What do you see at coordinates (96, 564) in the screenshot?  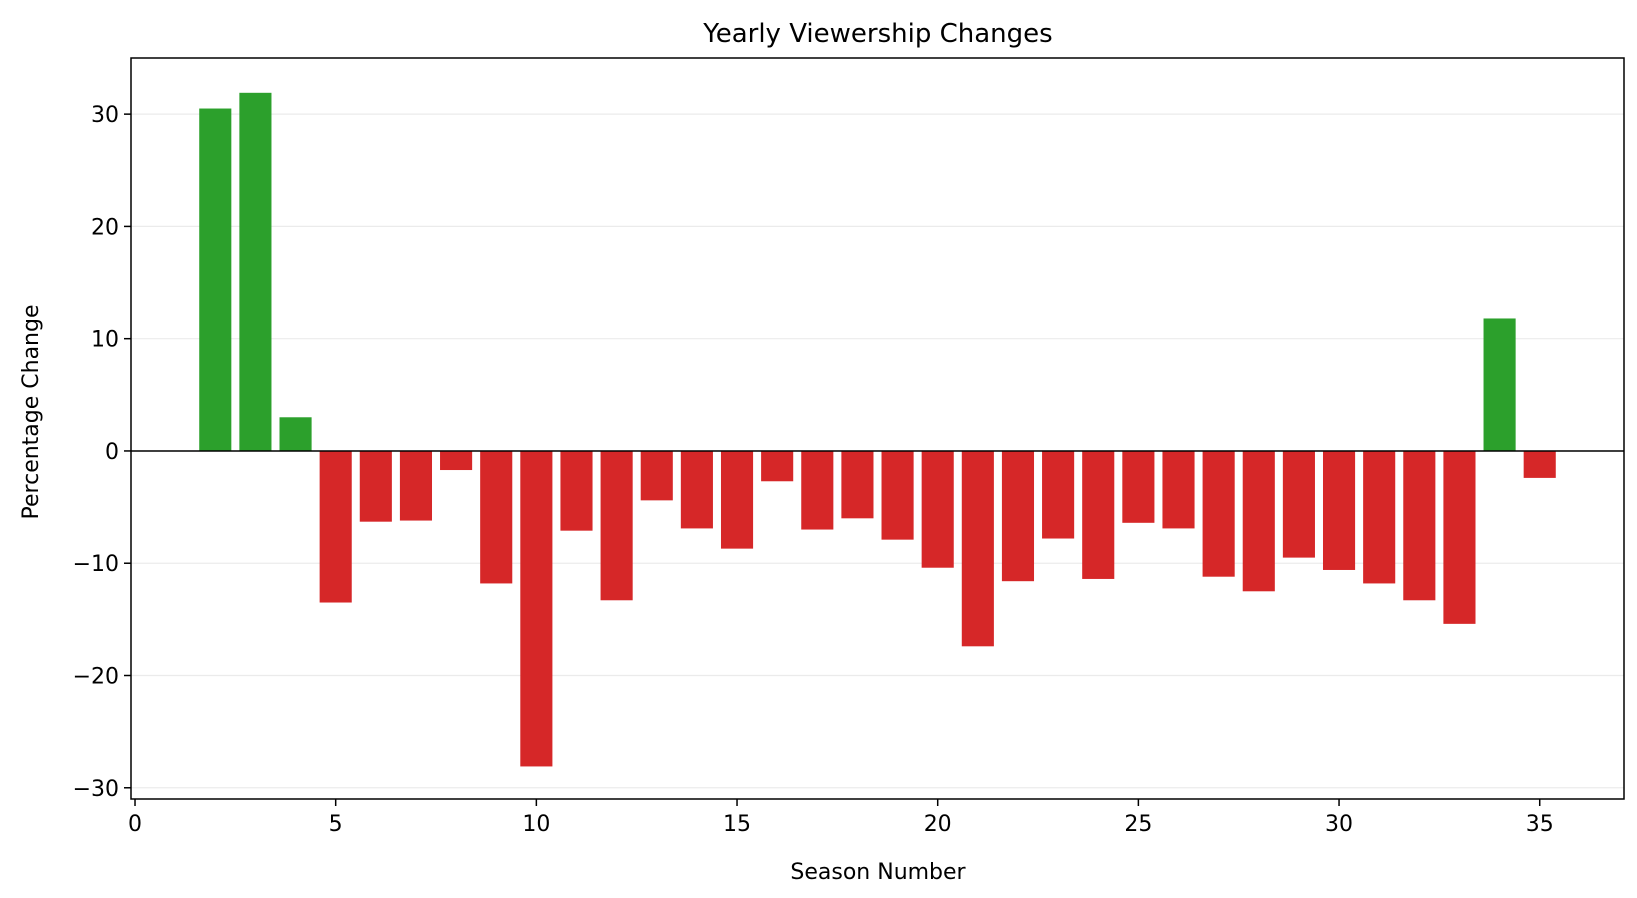 I see `y-tick-label: −10` at bounding box center [96, 564].